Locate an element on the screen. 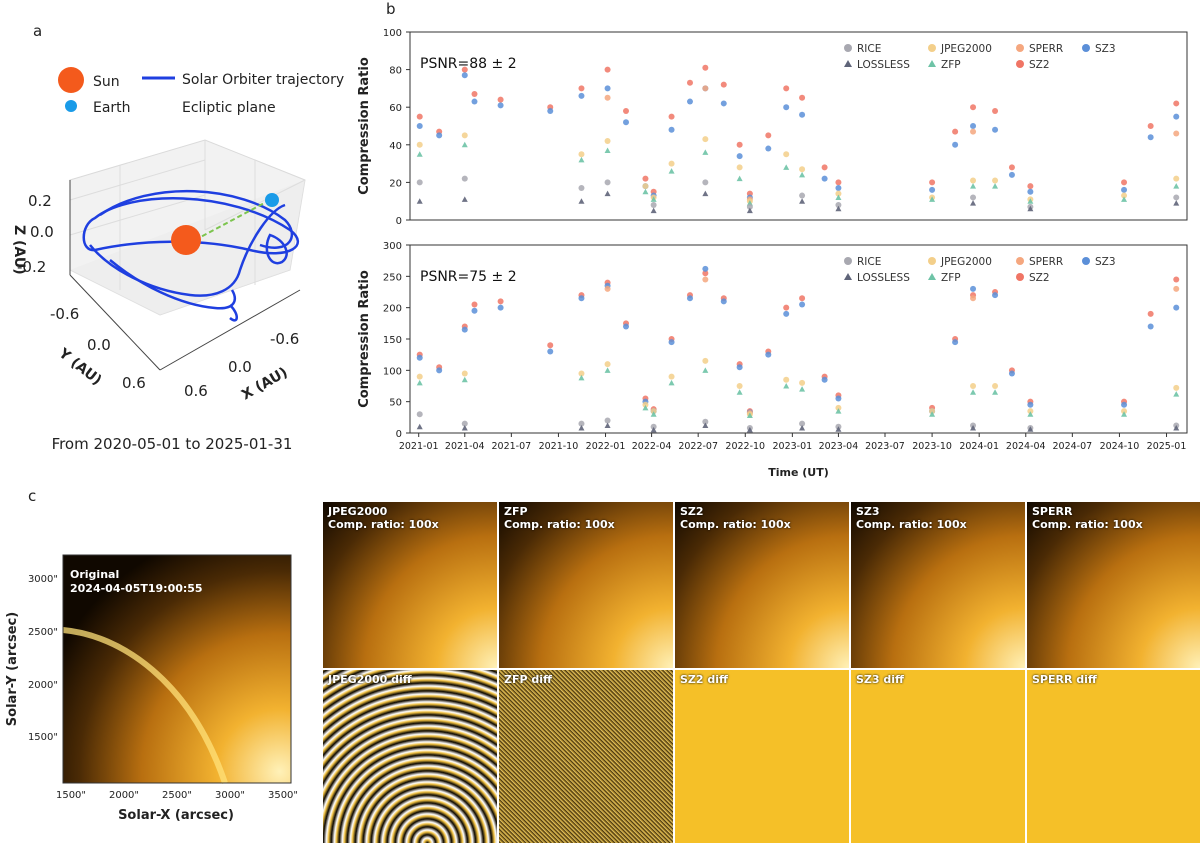  jpeg2000-diff-image: JPEG2000 diff is located at coordinates (410, 756).